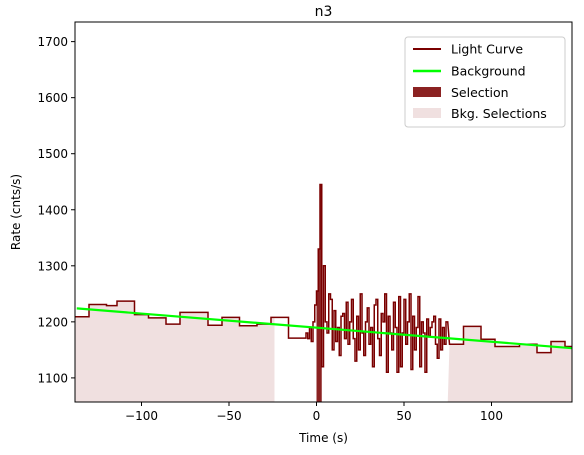 This screenshot has height=455, width=584. What do you see at coordinates (52, 210) in the screenshot?
I see `y-tick-label: 1400` at bounding box center [52, 210].